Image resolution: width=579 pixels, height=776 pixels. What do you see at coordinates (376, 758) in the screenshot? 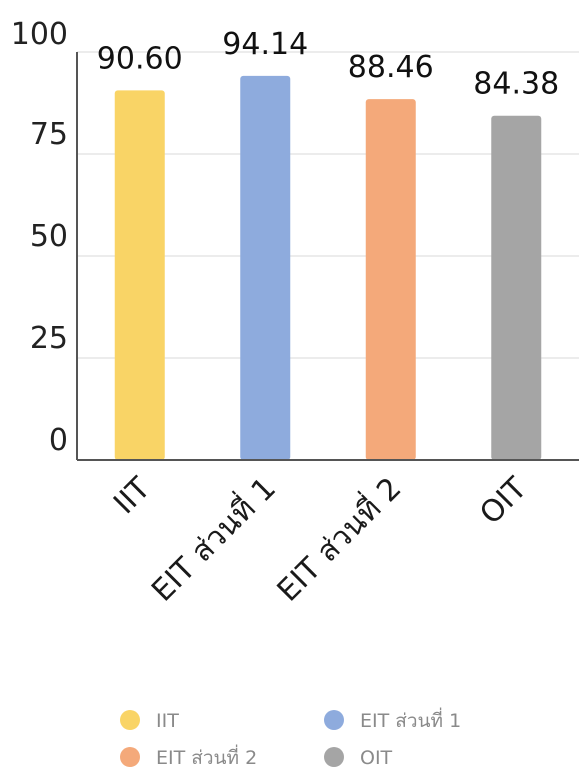
I see `legend-label: OIT` at bounding box center [376, 758].